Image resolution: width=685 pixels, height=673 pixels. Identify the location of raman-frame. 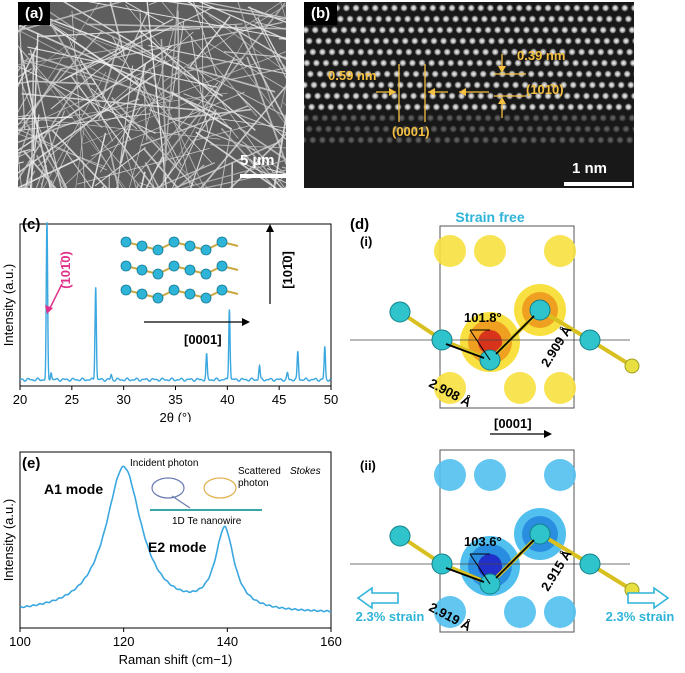
(175, 540).